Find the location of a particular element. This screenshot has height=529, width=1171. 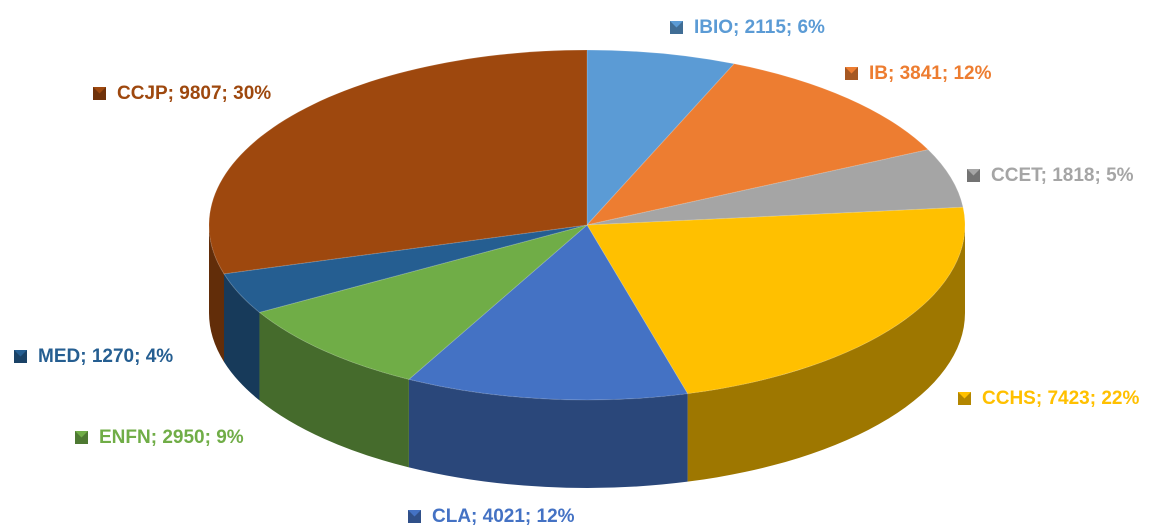

data-label: IB; 3841; 12% is located at coordinates (930, 73).